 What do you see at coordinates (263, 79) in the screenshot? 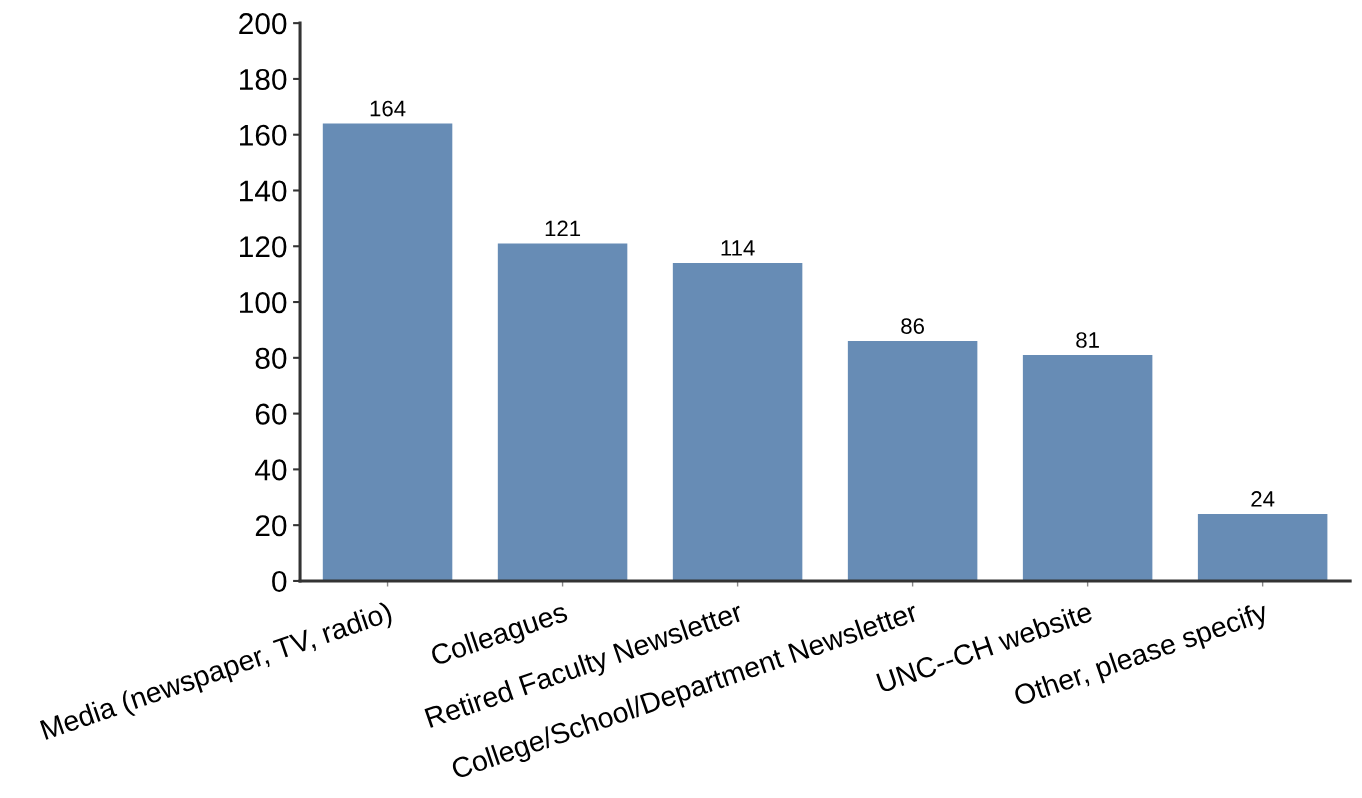
I see `y-tick-label: 180` at bounding box center [263, 79].